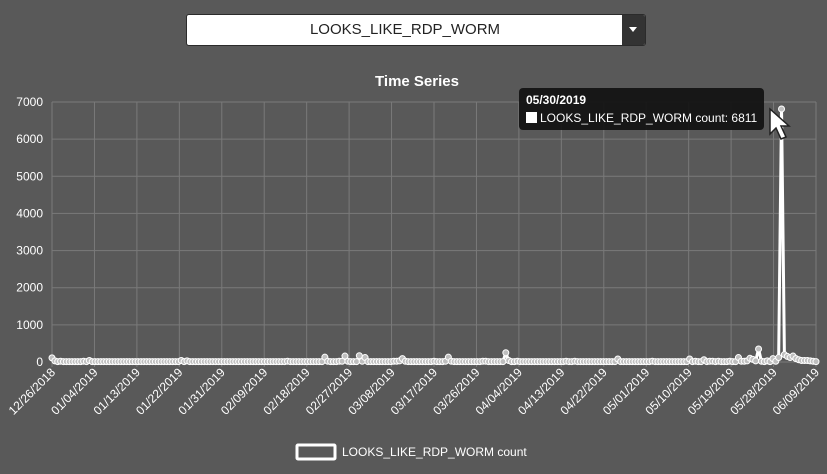 The width and height of the screenshot is (827, 474). What do you see at coordinates (405, 29) in the screenshot?
I see `select-value: LOOKS_LIKE_RDP_WORM` at bounding box center [405, 29].